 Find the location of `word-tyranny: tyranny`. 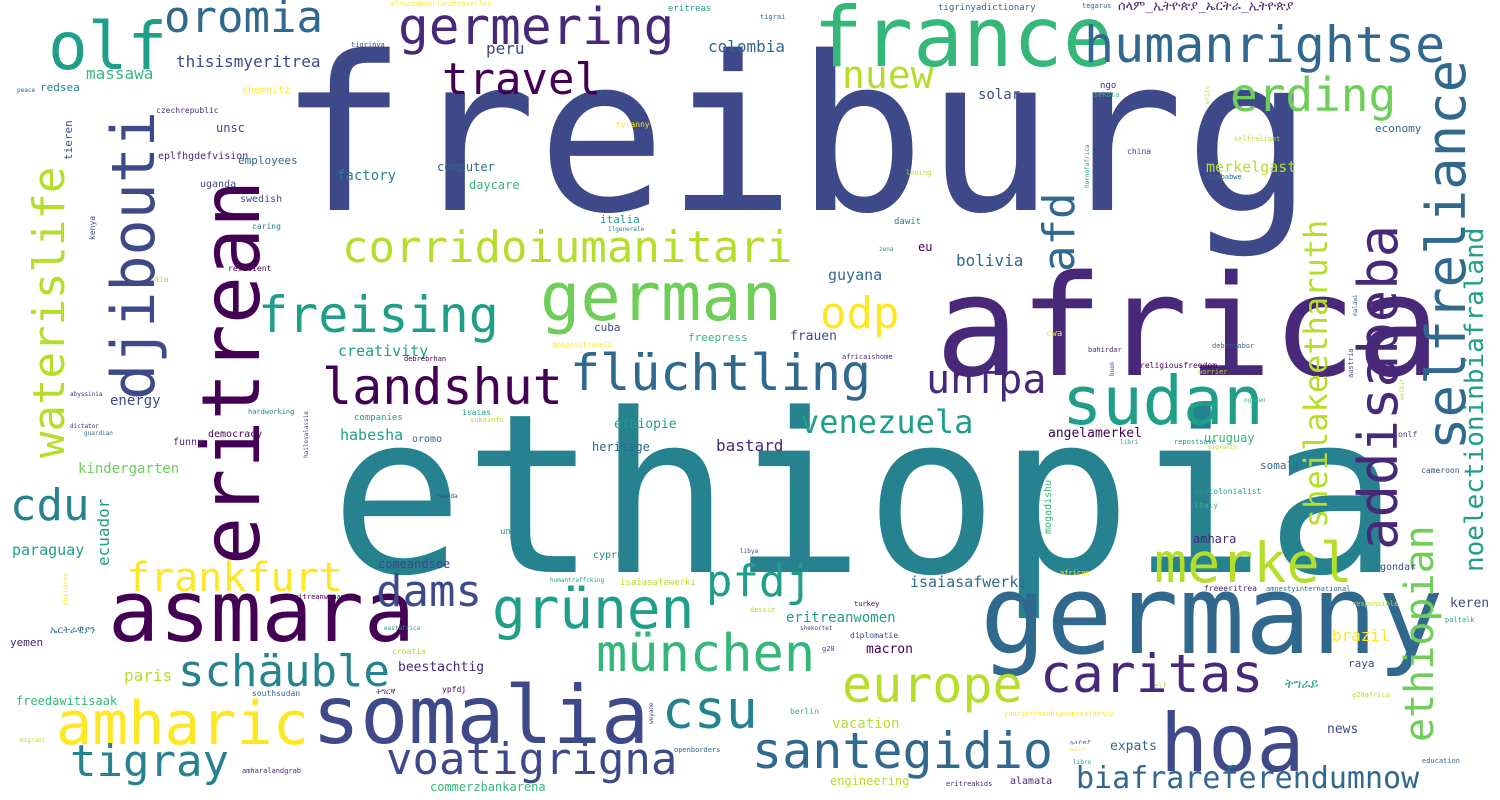

word-tyranny: tyranny is located at coordinates (633, 124).